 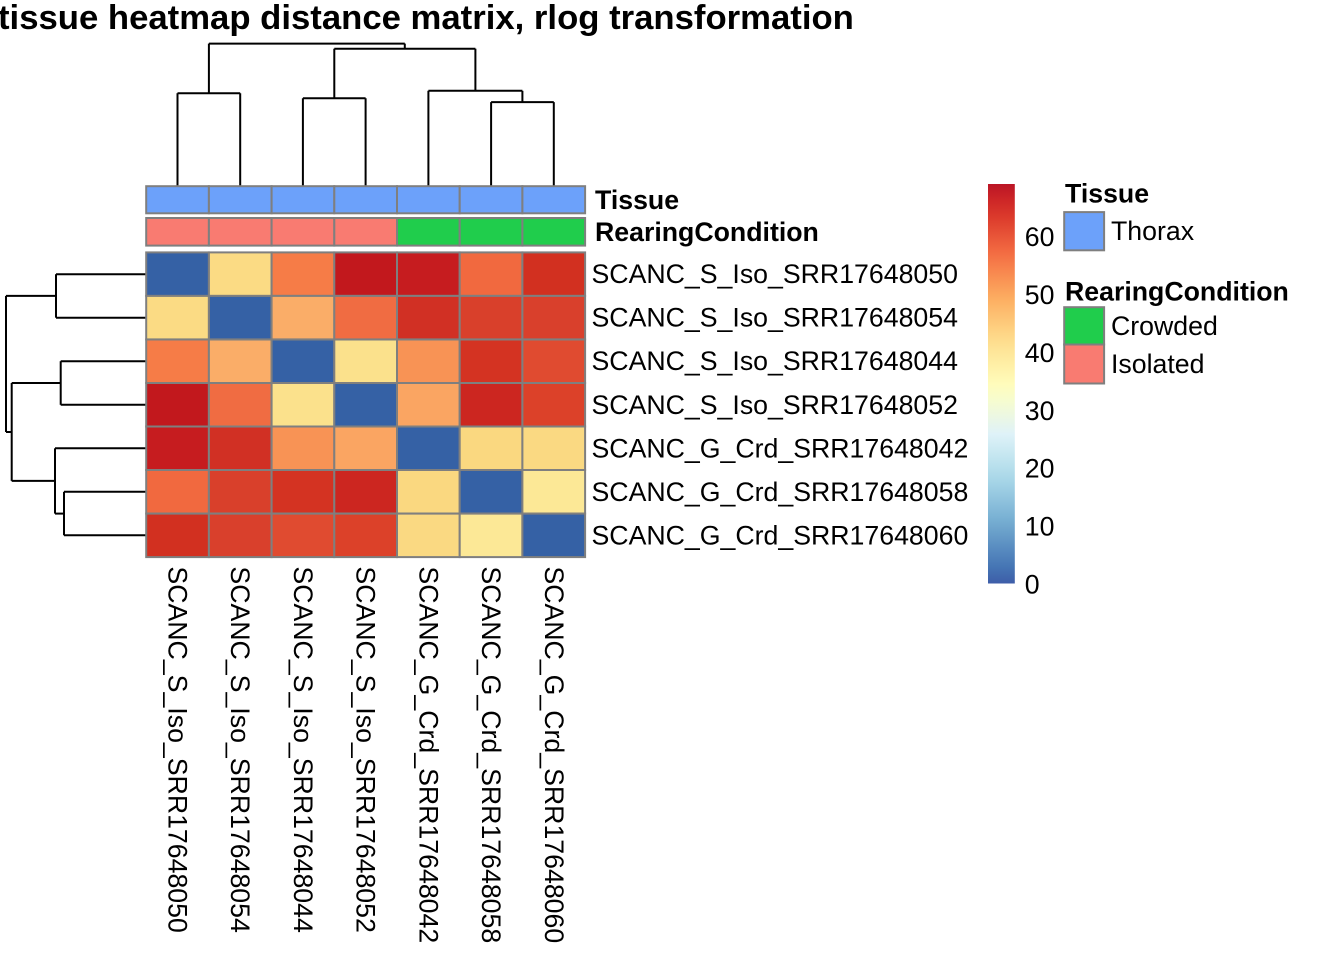 I want to click on svg-text: 0, so click(x=1032, y=585).